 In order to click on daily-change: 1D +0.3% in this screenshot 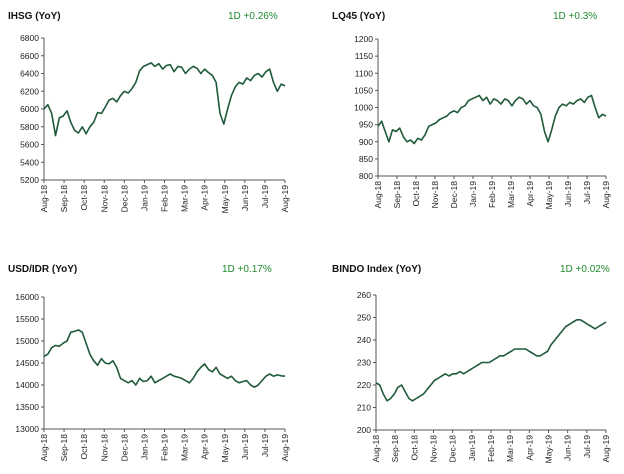, I will do `click(575, 16)`.